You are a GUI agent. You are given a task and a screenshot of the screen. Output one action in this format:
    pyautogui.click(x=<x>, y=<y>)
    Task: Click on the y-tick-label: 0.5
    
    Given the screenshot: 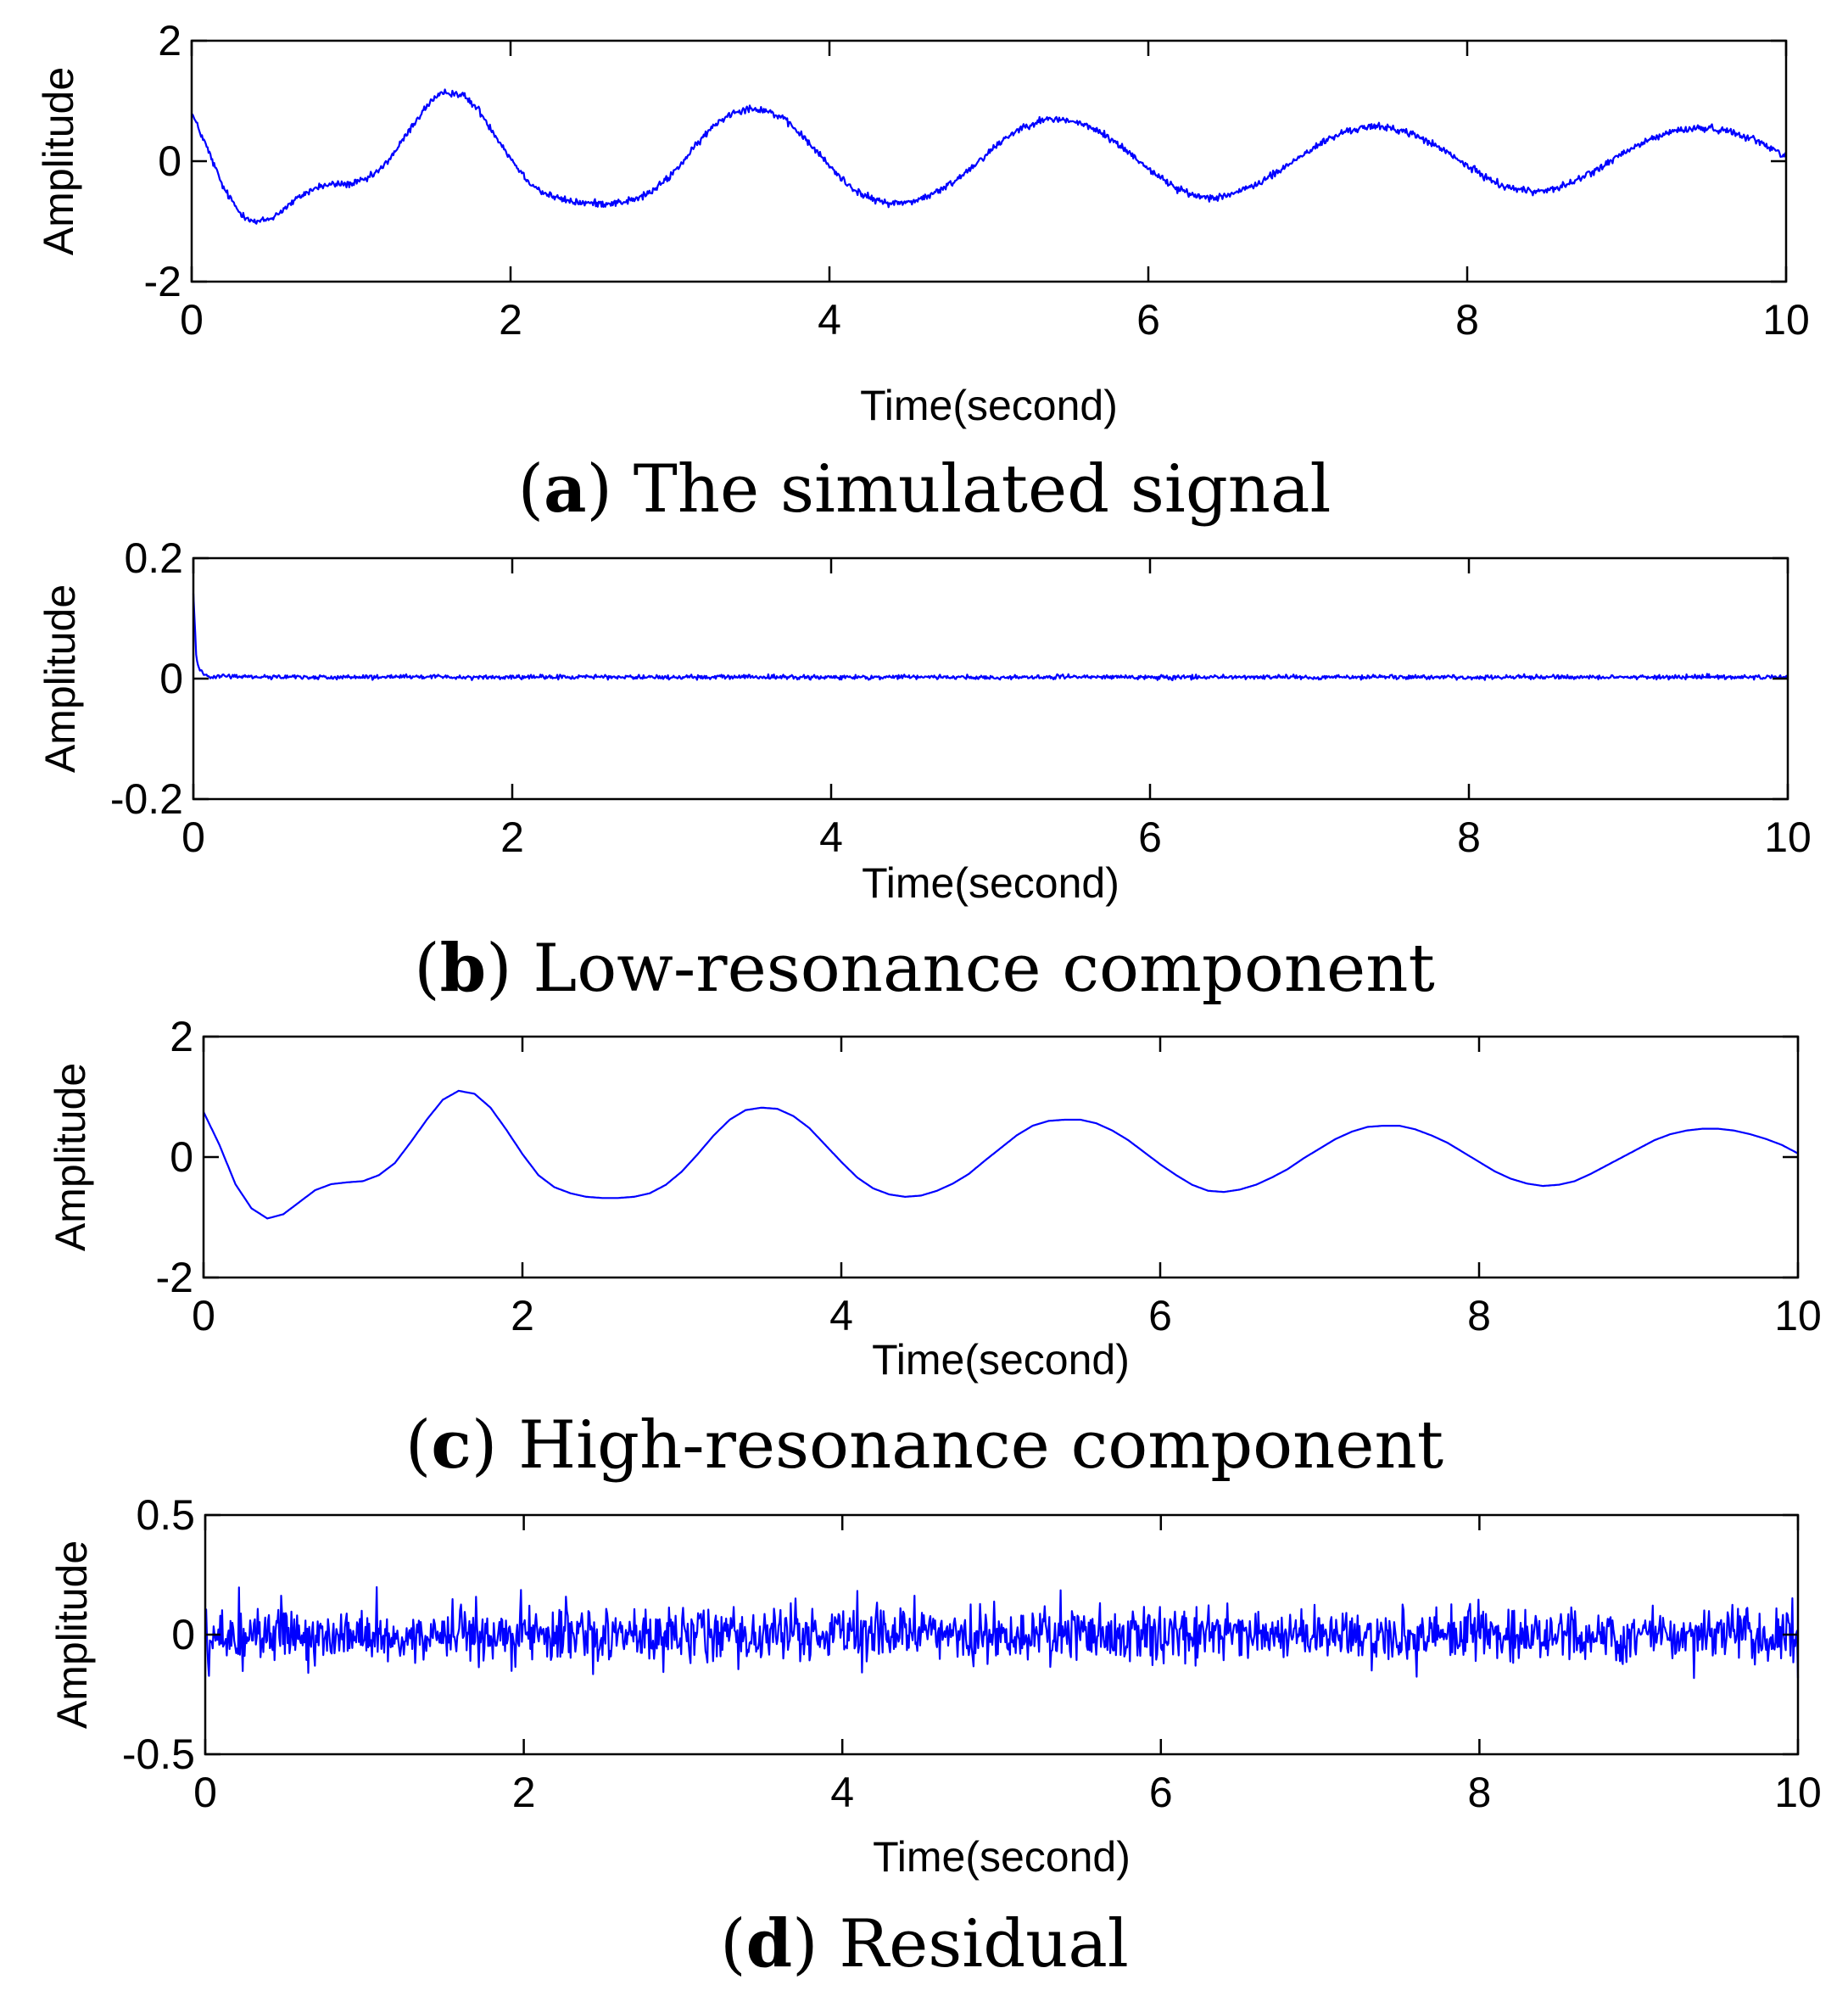 What is the action you would take?
    pyautogui.click(x=166, y=1515)
    